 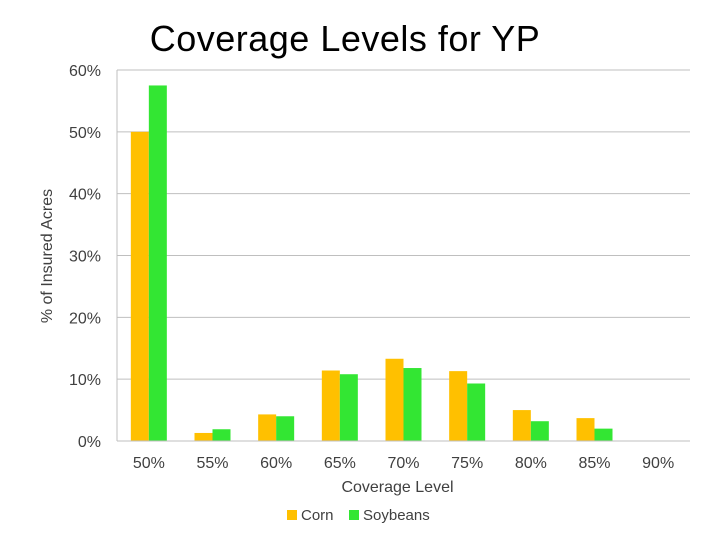 What do you see at coordinates (149, 463) in the screenshot?
I see `x-tick-label: 50%` at bounding box center [149, 463].